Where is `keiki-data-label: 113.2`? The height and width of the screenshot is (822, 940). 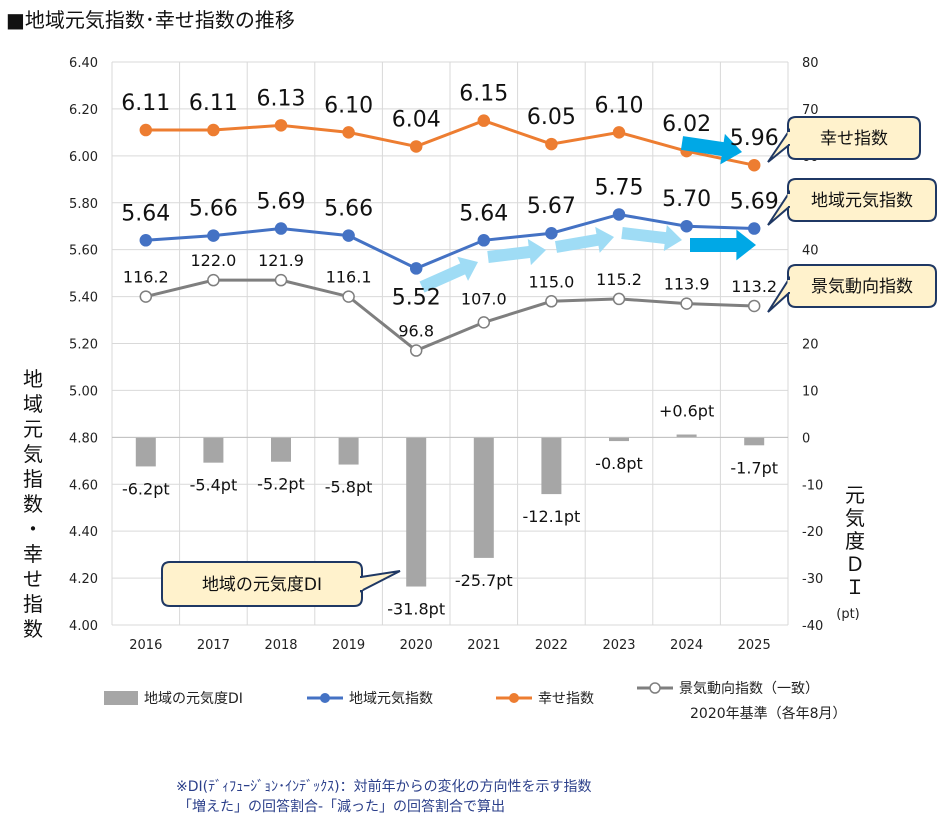 keiki-data-label: 113.2 is located at coordinates (754, 286).